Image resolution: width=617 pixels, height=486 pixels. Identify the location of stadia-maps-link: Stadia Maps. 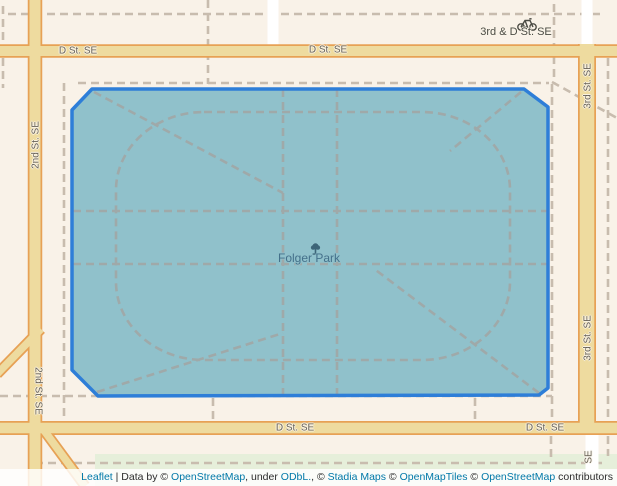
(357, 477).